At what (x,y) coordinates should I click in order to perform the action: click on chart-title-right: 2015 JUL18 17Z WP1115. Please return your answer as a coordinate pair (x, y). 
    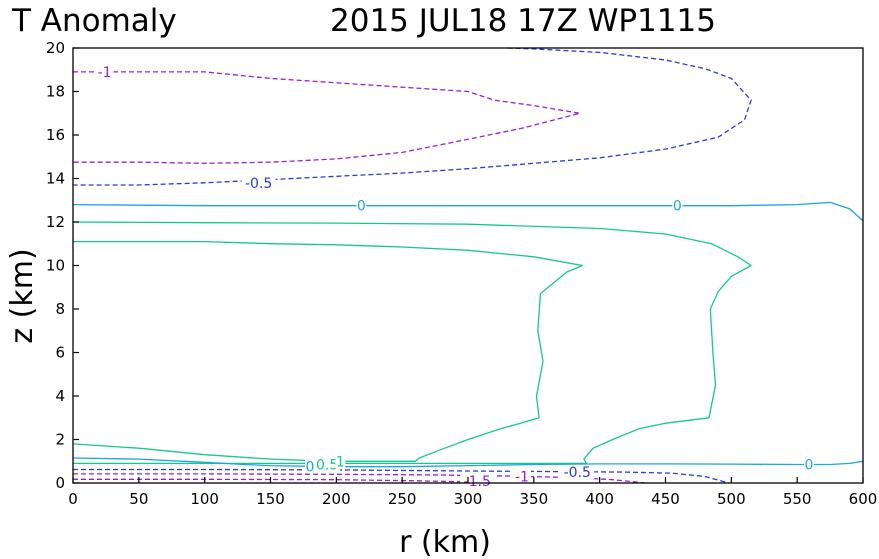
    Looking at the image, I should click on (523, 21).